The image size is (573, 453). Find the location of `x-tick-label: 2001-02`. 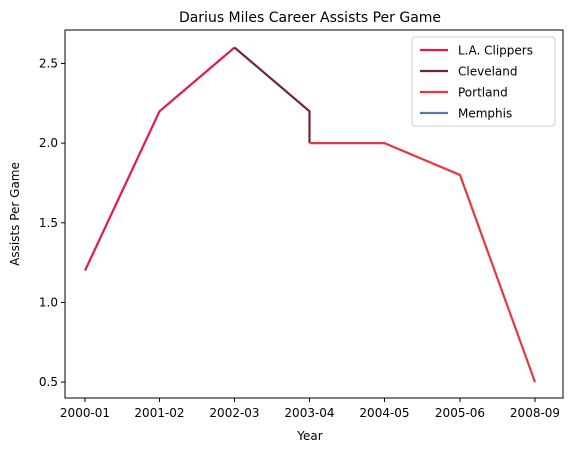

x-tick-label: 2001-02 is located at coordinates (159, 413).